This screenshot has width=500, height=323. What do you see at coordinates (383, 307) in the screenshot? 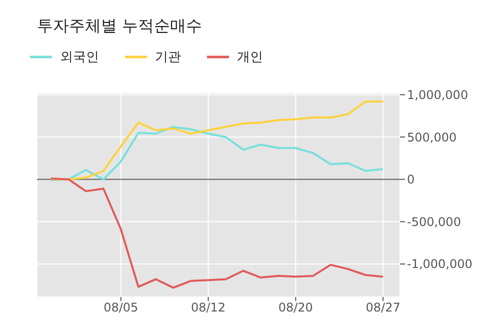
I see `x-tick-label: 08/27` at bounding box center [383, 307].